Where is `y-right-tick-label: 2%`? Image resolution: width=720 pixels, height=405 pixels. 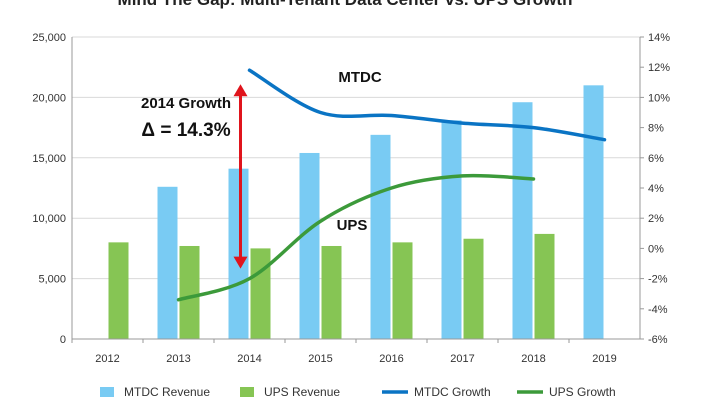 y-right-tick-label: 2% is located at coordinates (656, 219).